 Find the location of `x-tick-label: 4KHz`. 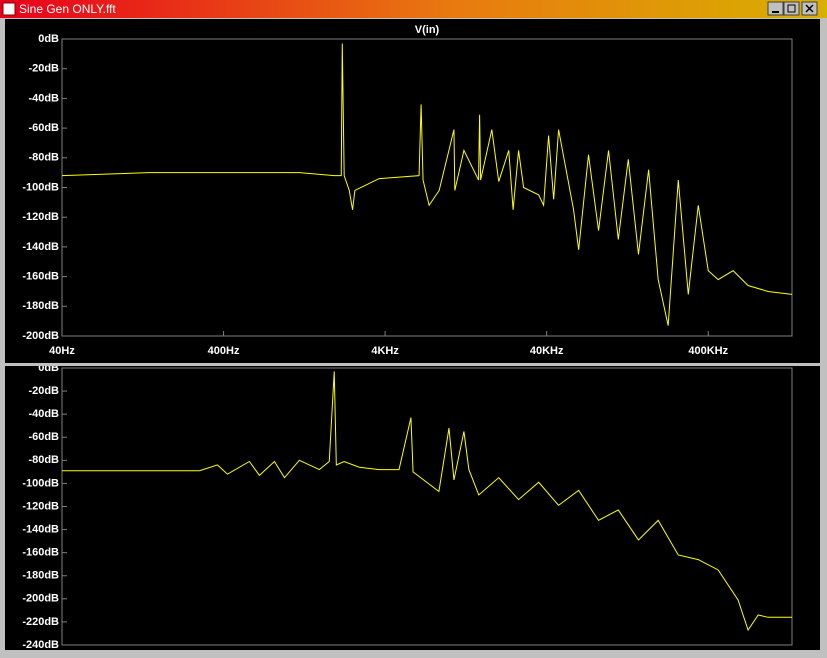

x-tick-label: 4KHz is located at coordinates (385, 351).